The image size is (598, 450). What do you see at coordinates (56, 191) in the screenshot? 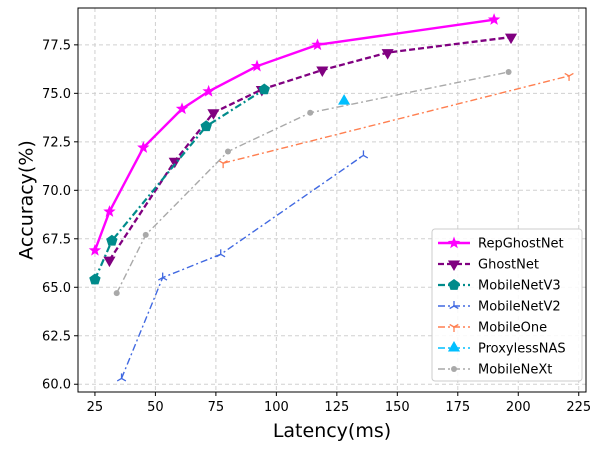
I see `y-tick-label: 70.0` at bounding box center [56, 191].